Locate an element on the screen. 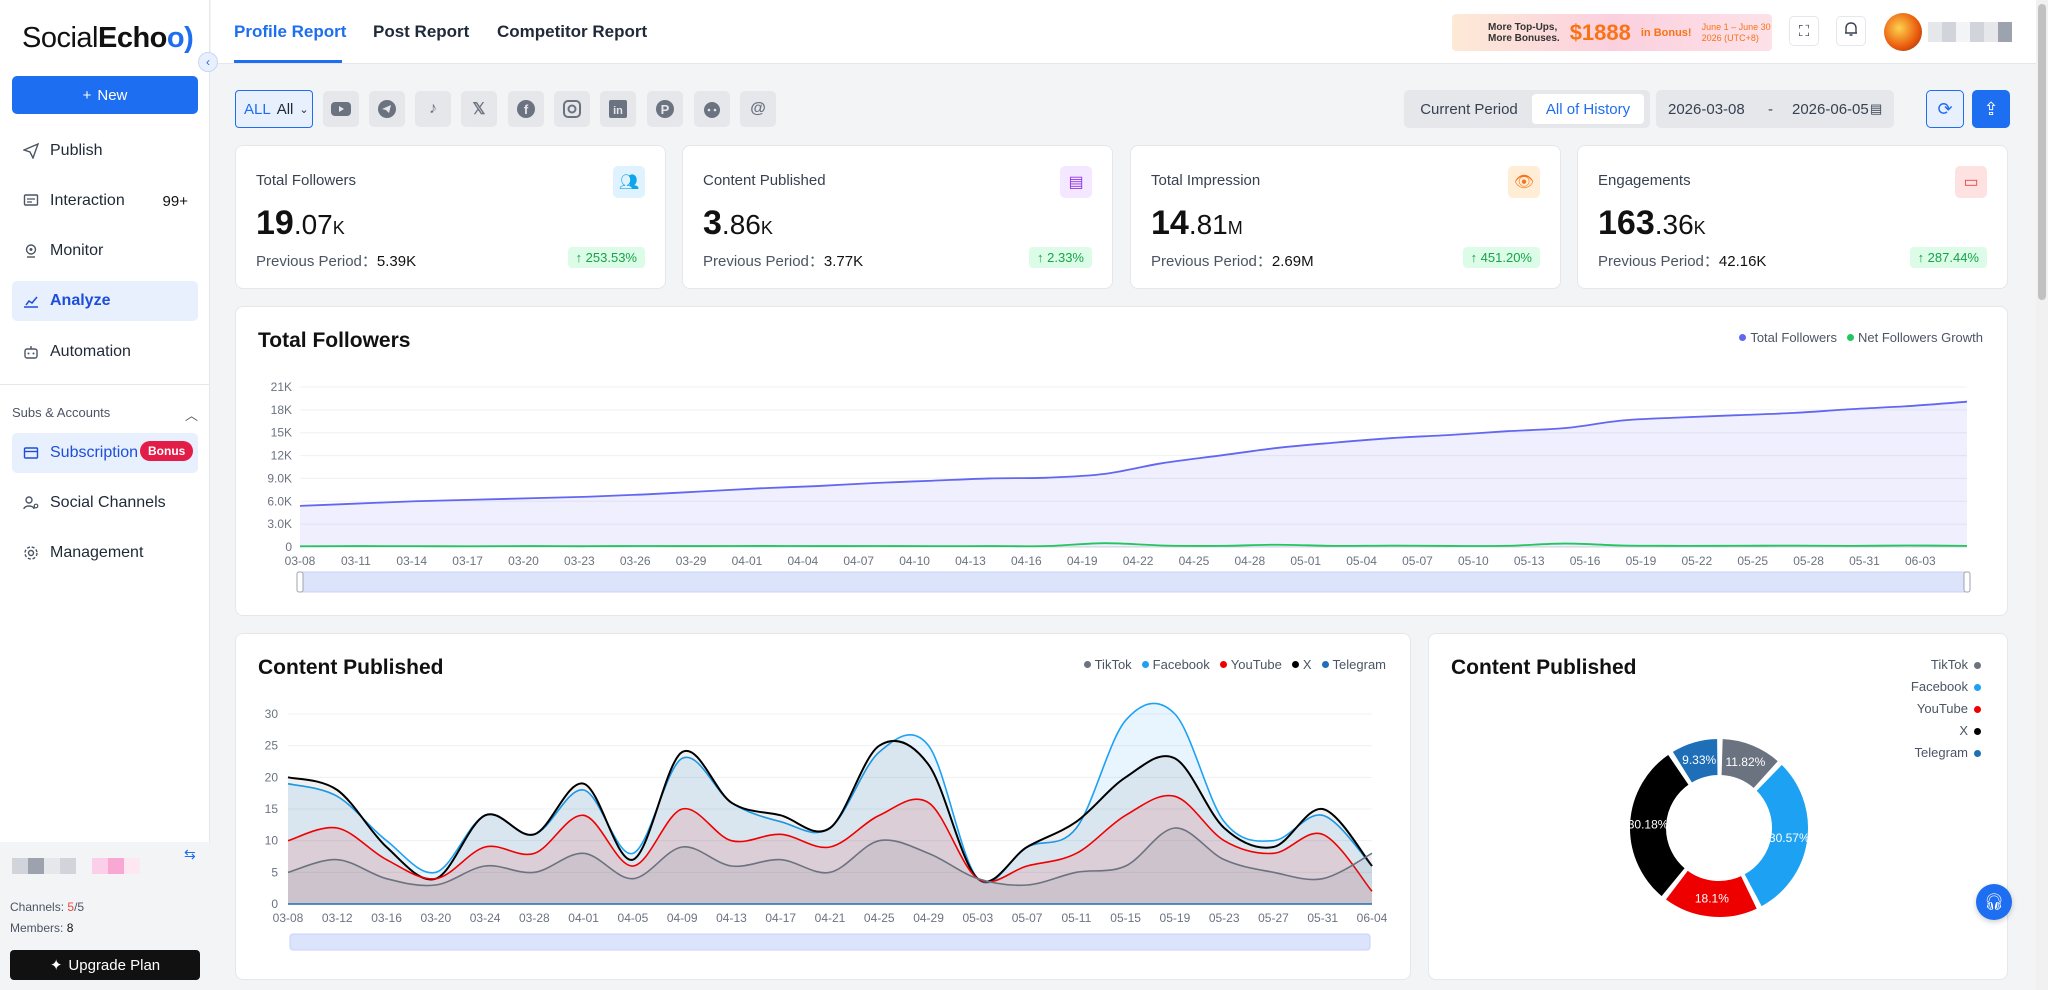  panel-title: Content Published is located at coordinates (351, 667).